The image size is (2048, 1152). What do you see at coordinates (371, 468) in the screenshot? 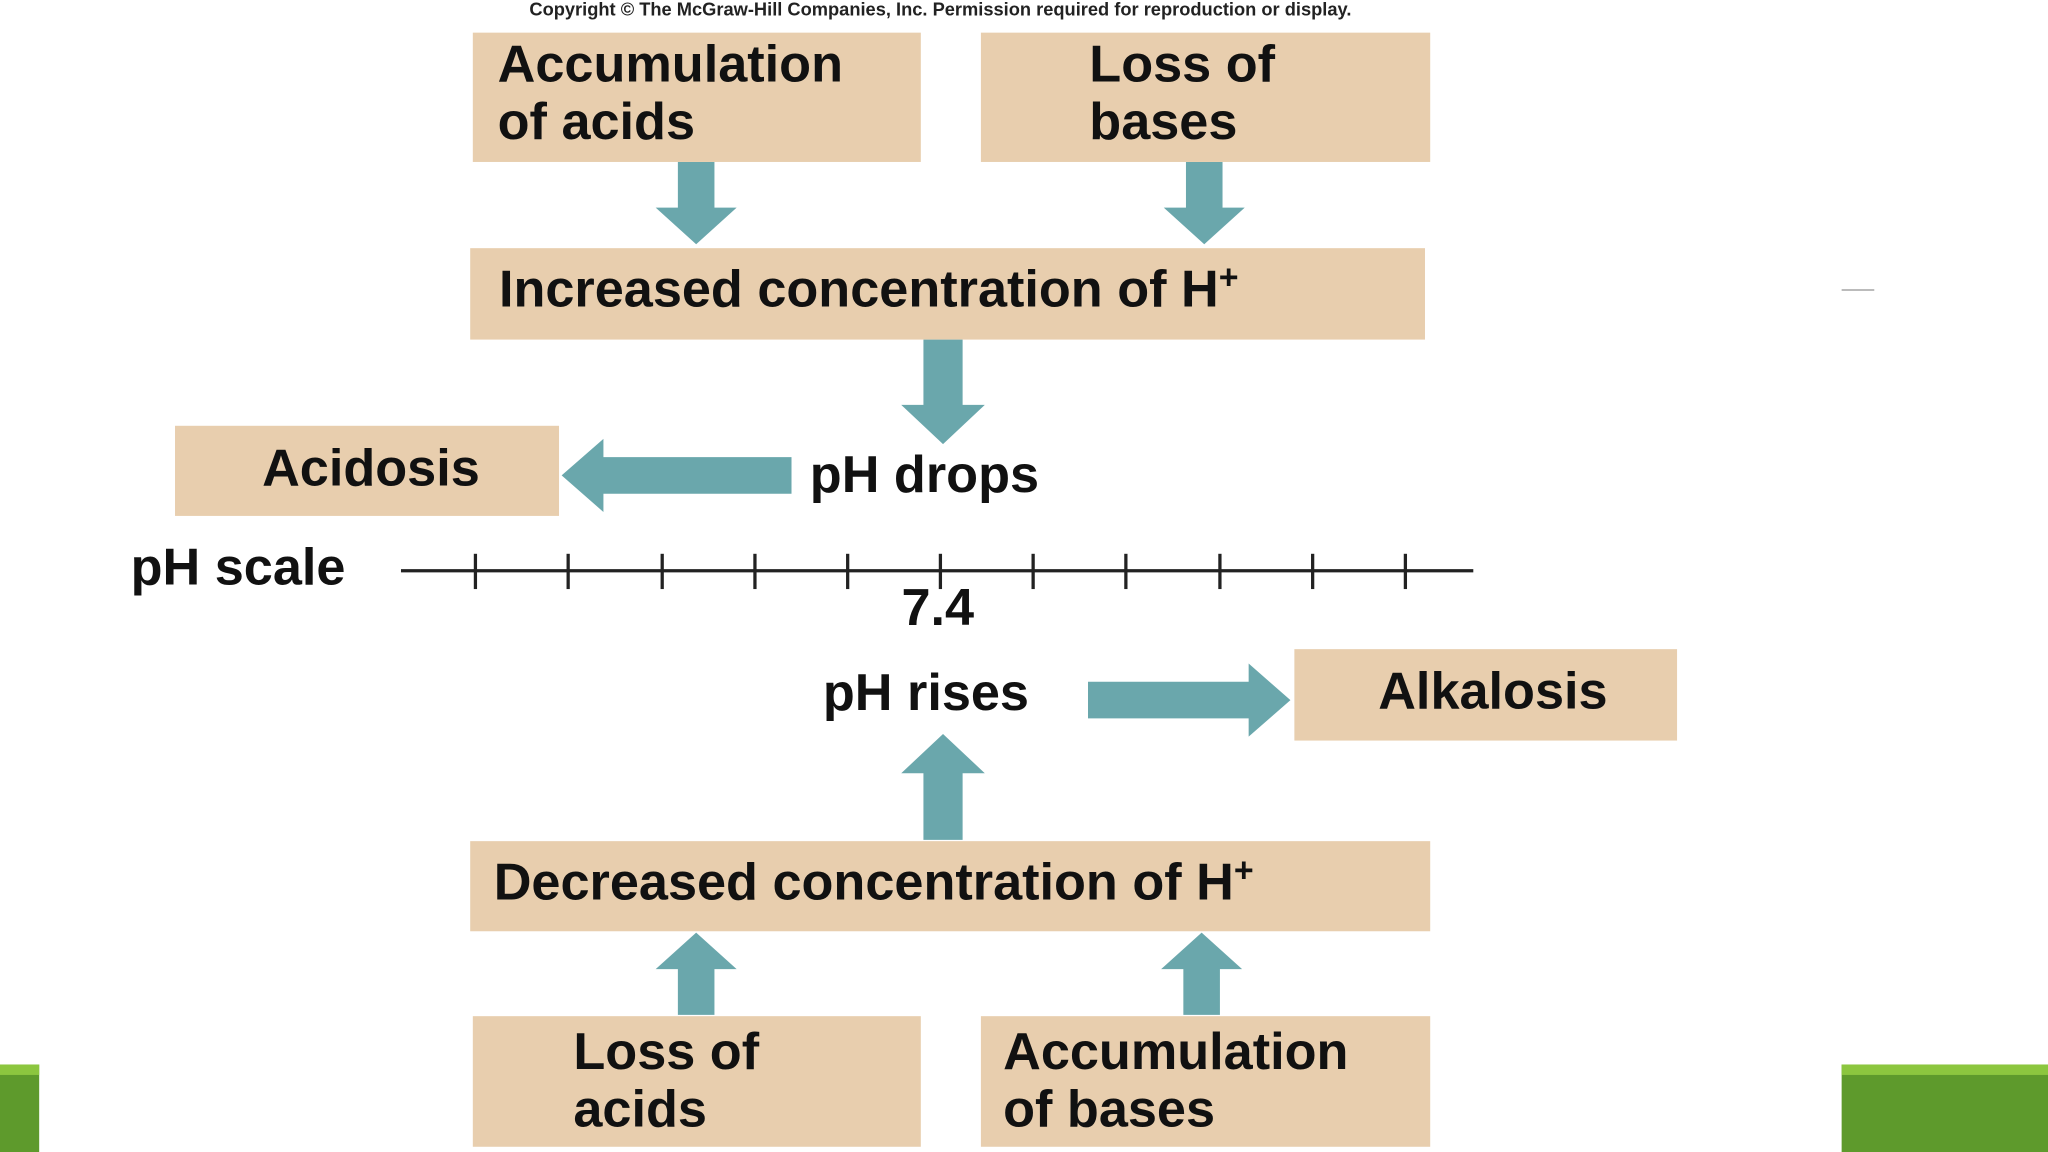
I see `node-label: Acidosis` at bounding box center [371, 468].